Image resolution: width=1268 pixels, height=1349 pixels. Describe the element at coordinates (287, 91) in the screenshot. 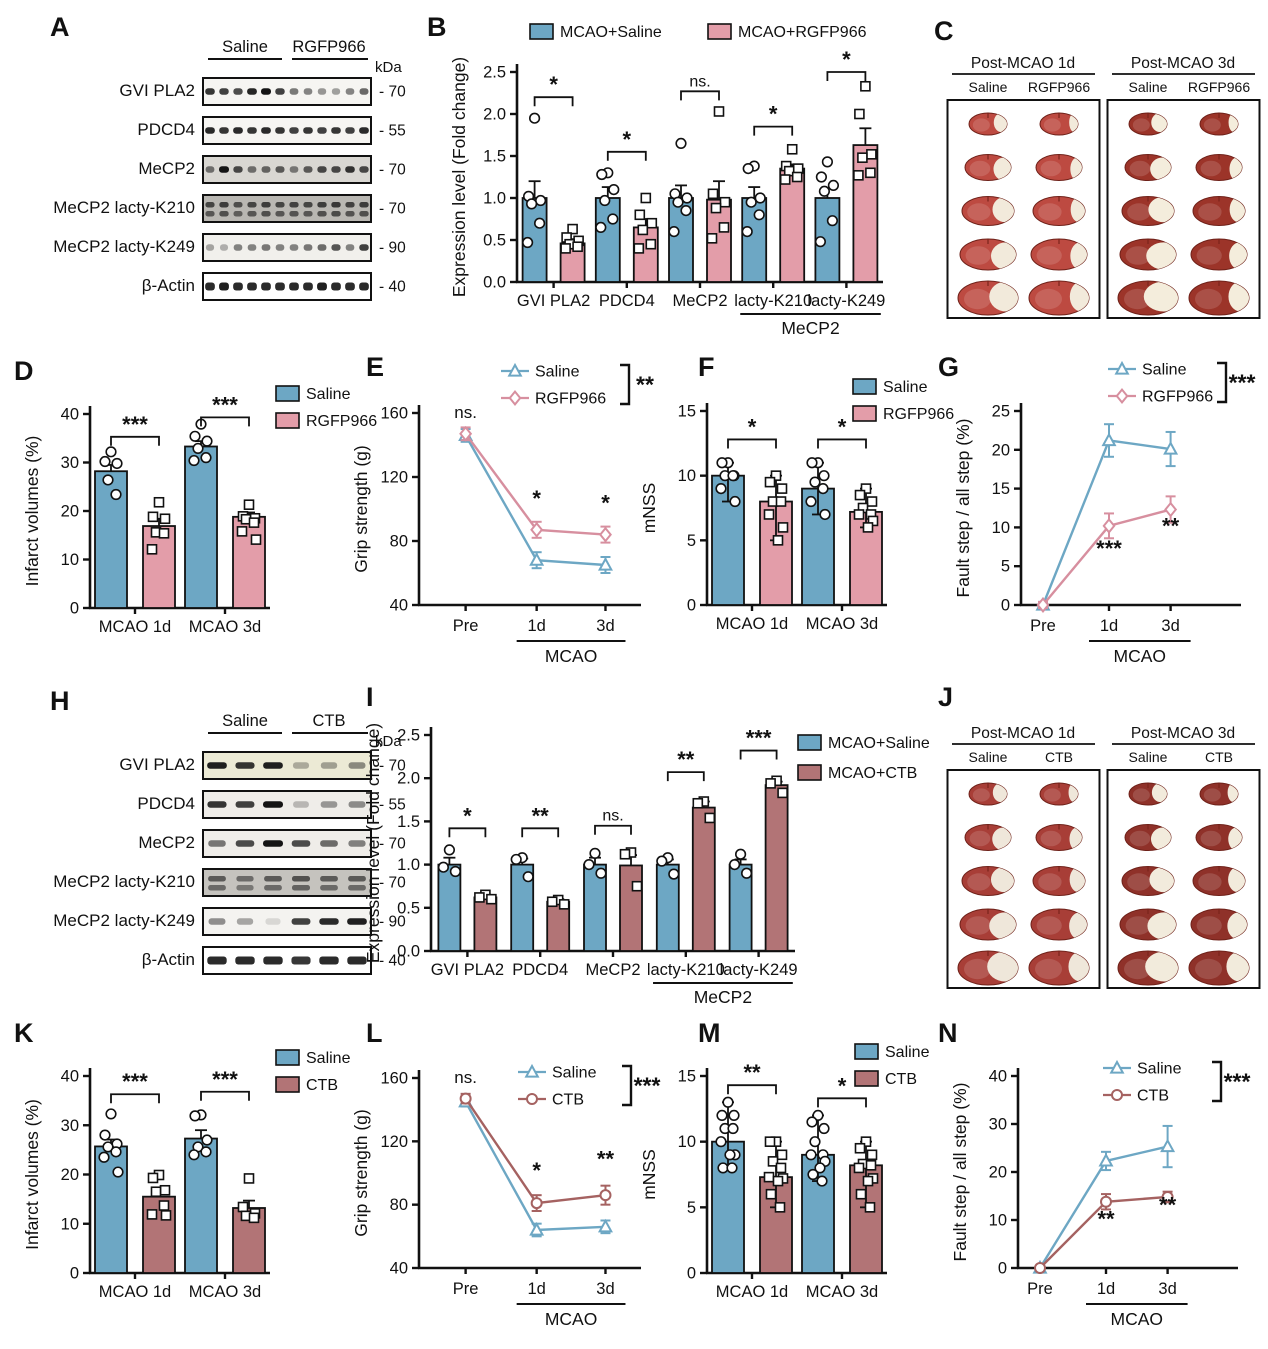

I see `blot-box` at that location.